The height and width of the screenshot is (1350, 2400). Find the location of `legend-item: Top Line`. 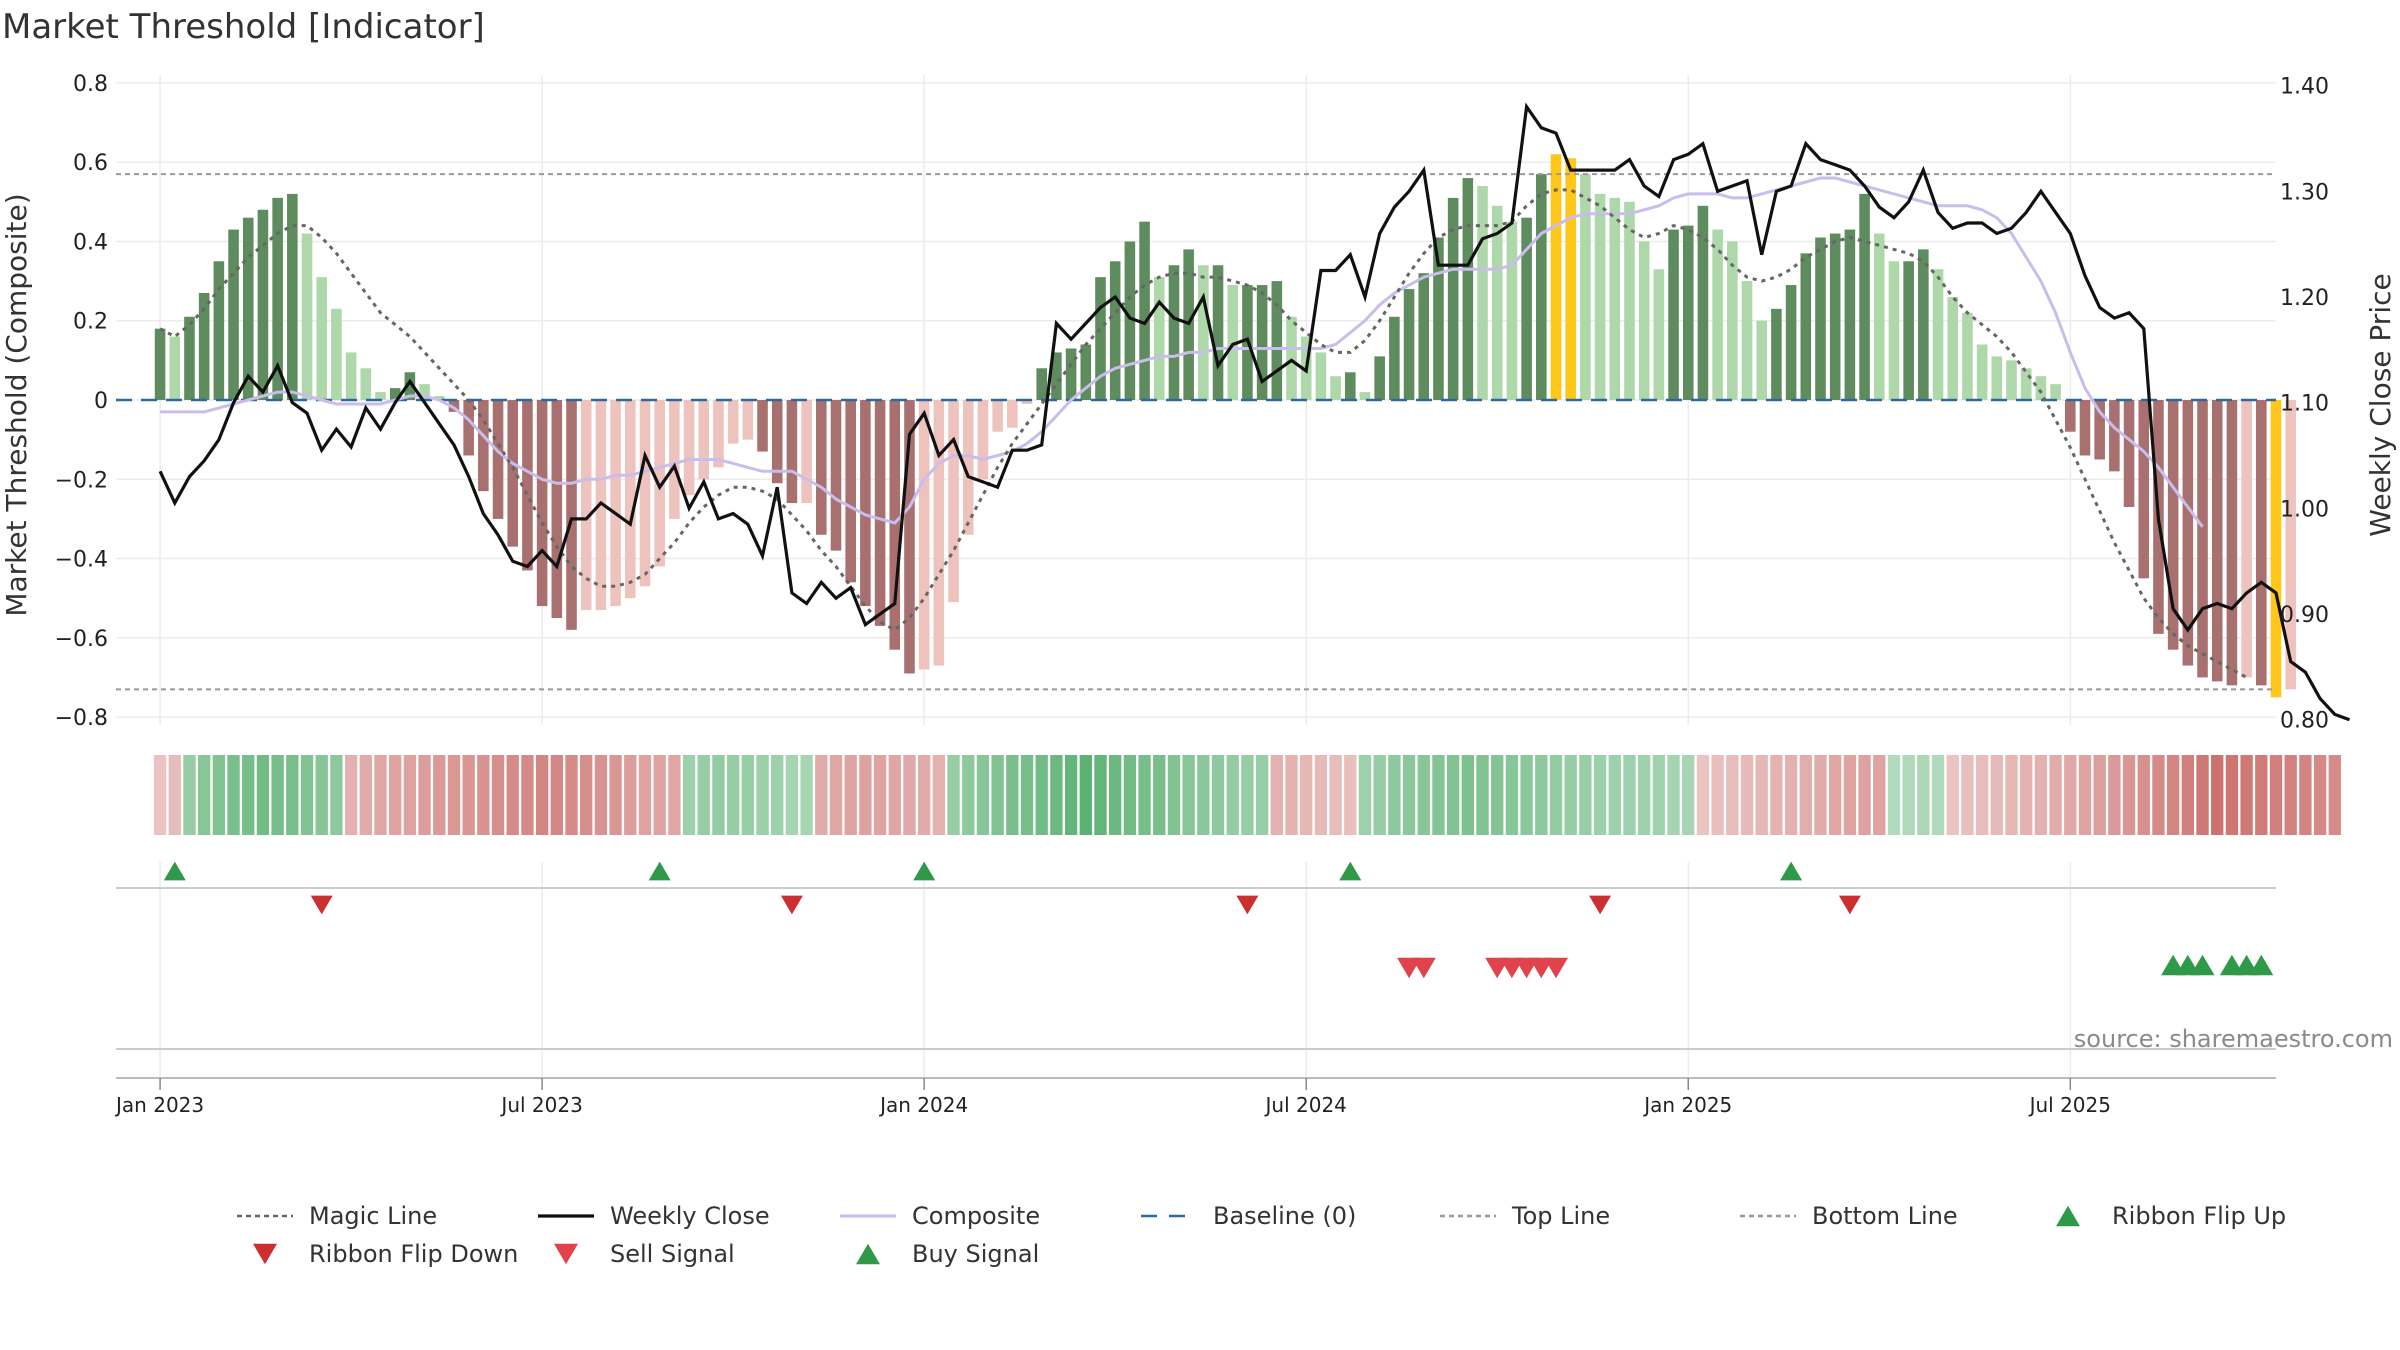

legend-item: Top Line is located at coordinates (1525, 1216).